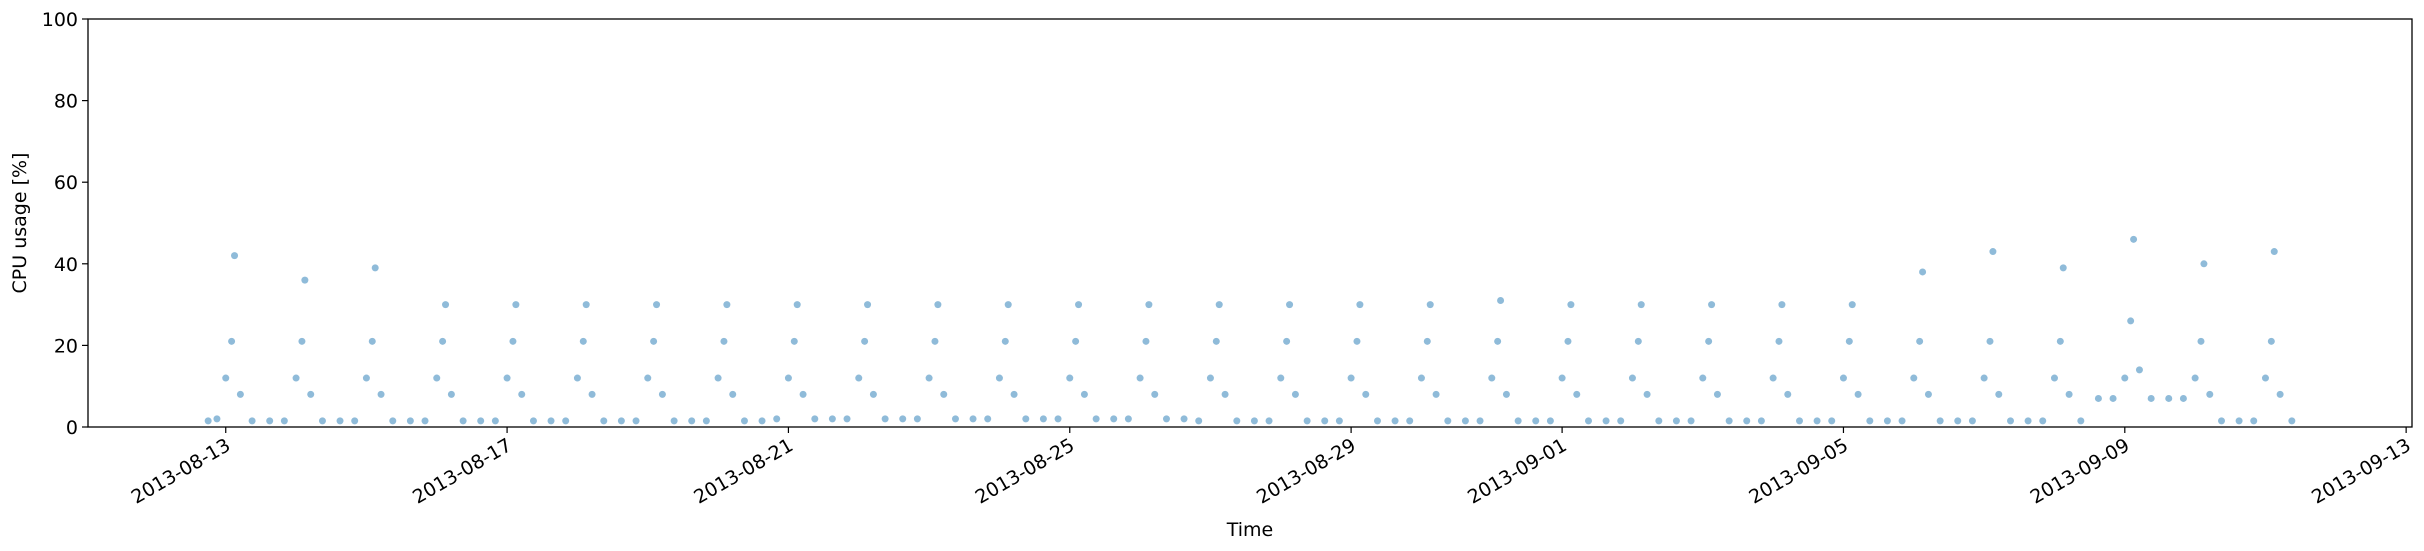 This screenshot has width=2424, height=551. Describe the element at coordinates (743, 471) in the screenshot. I see `x-tick-label: 2013-08-21` at that location.